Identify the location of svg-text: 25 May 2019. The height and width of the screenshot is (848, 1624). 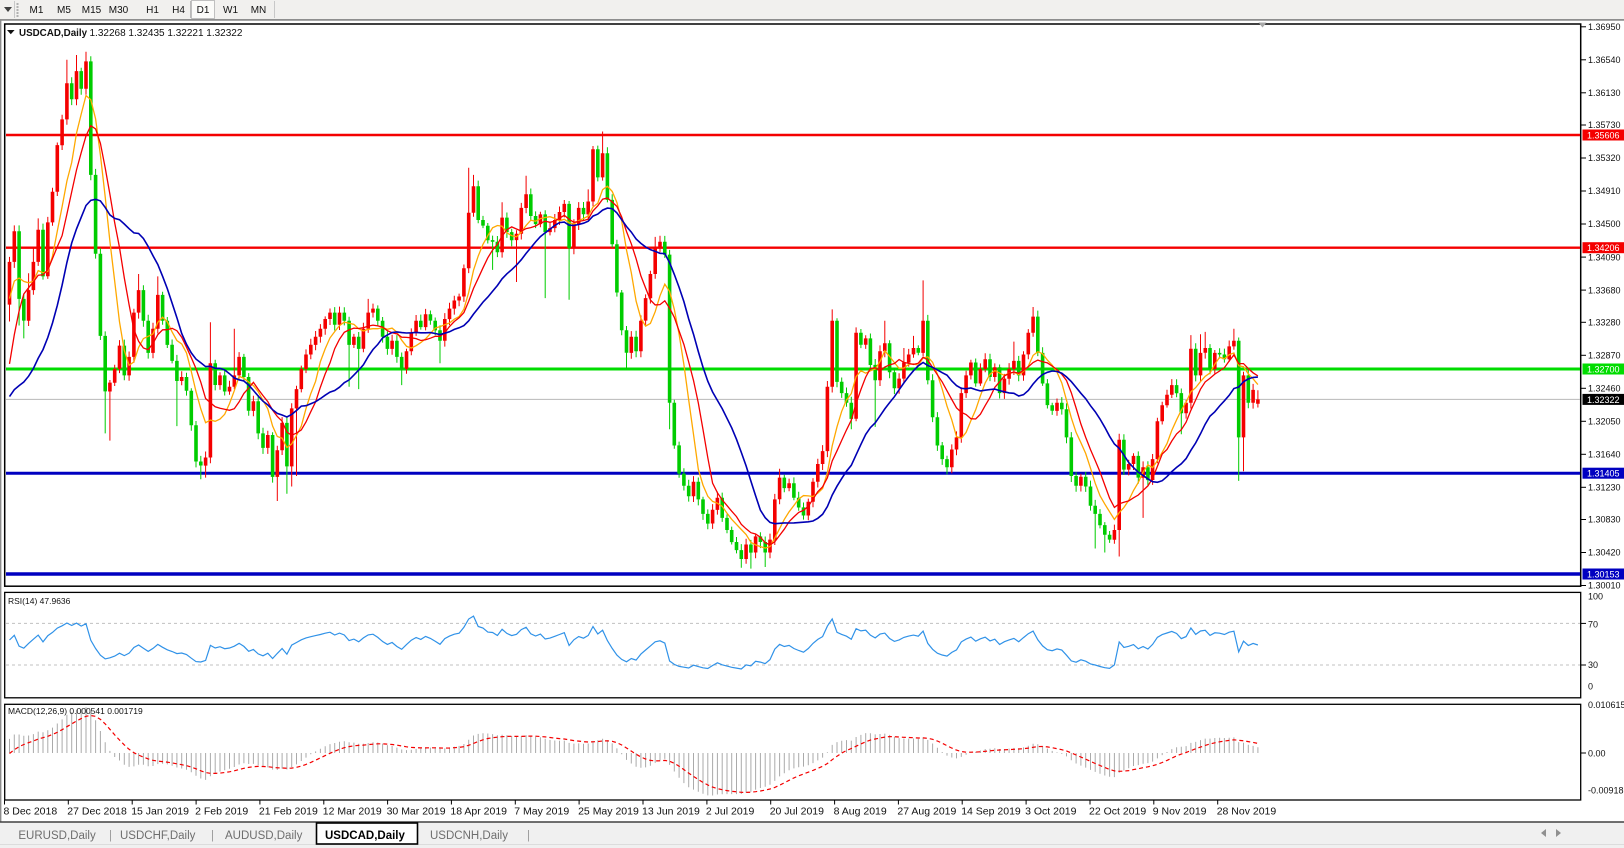
(608, 812).